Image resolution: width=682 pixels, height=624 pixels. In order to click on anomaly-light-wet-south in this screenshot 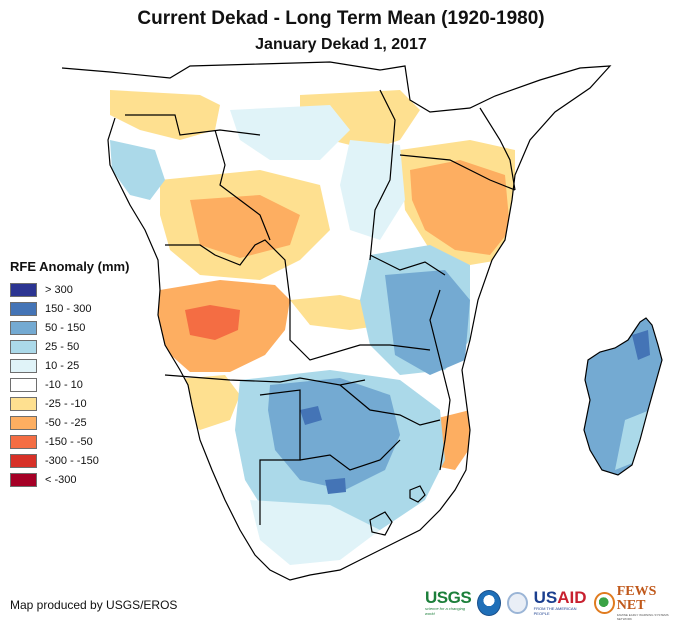, I will do `click(315, 532)`.